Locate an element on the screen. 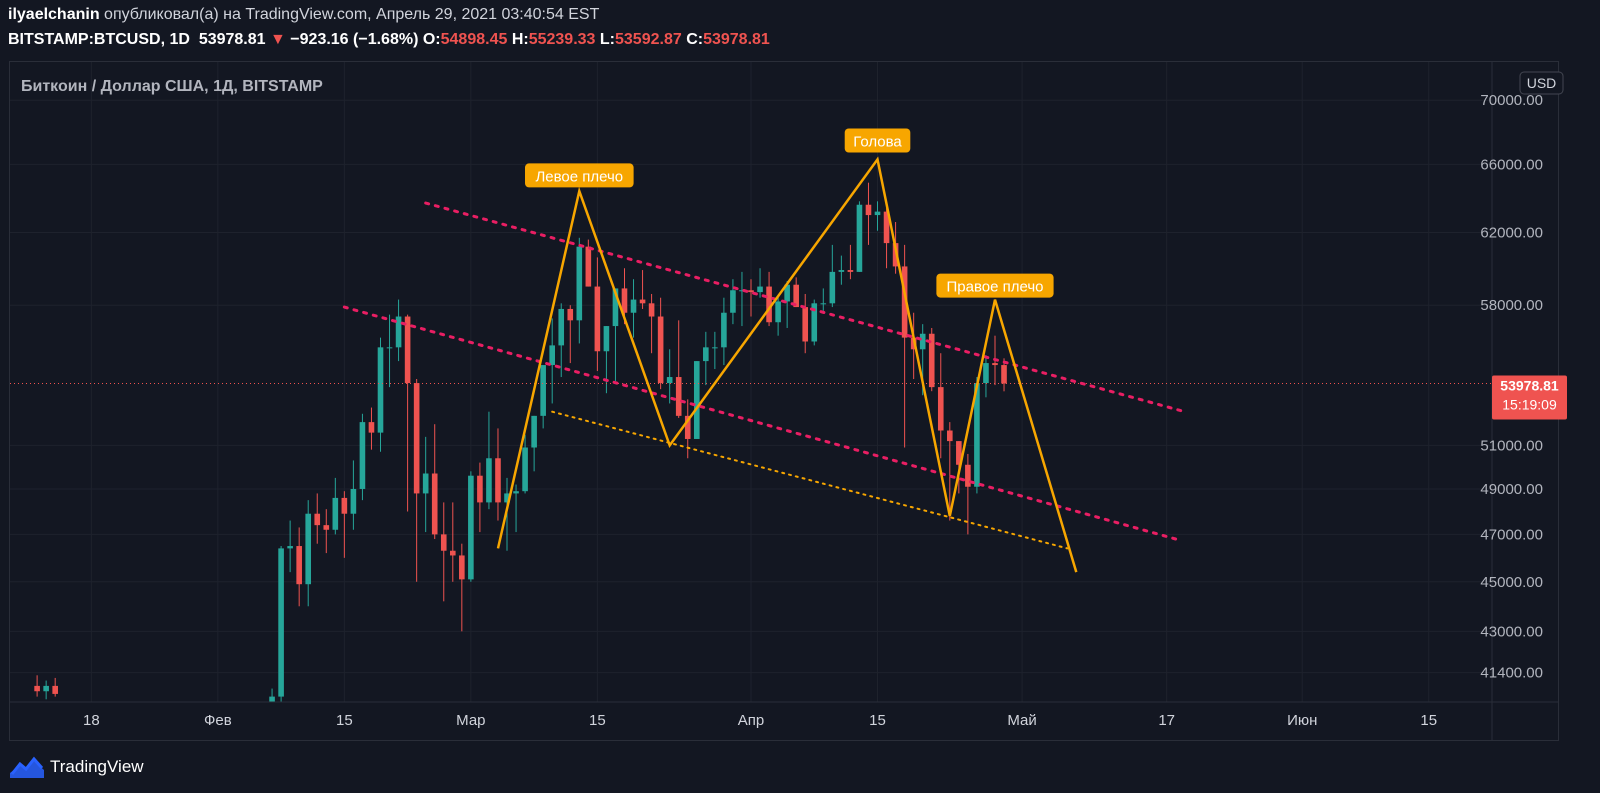 This screenshot has height=793, width=1600. price-tick-label: 70000.00 is located at coordinates (1511, 100).